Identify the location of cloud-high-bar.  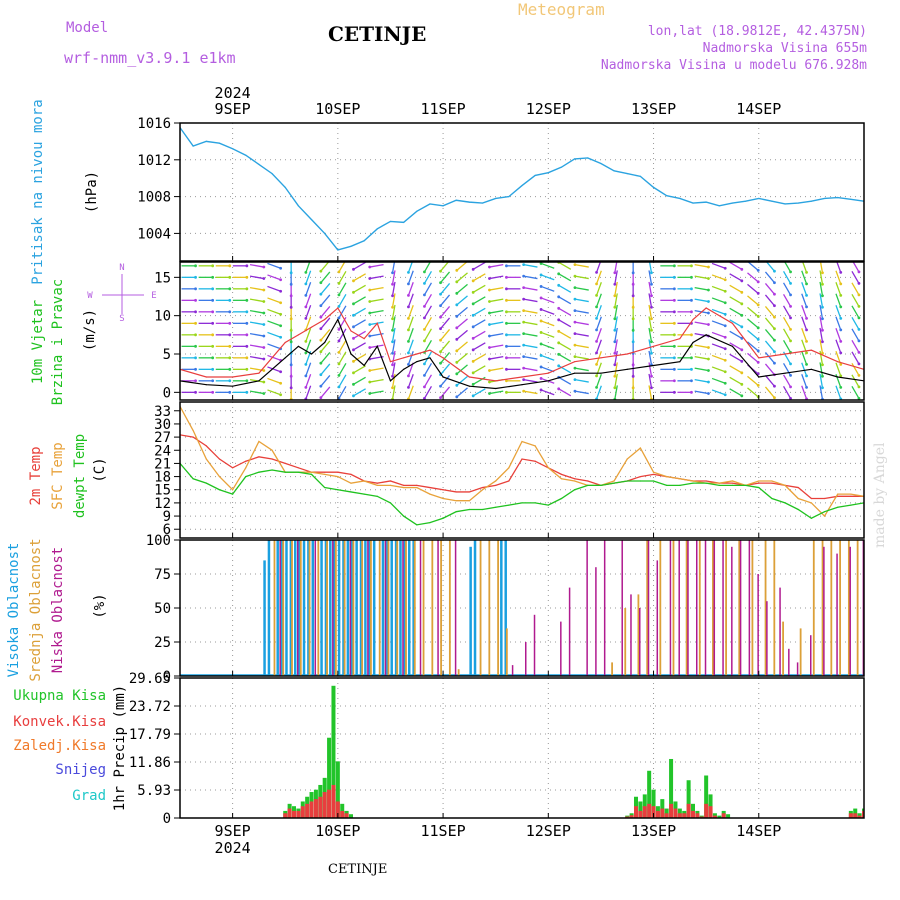
(339, 608).